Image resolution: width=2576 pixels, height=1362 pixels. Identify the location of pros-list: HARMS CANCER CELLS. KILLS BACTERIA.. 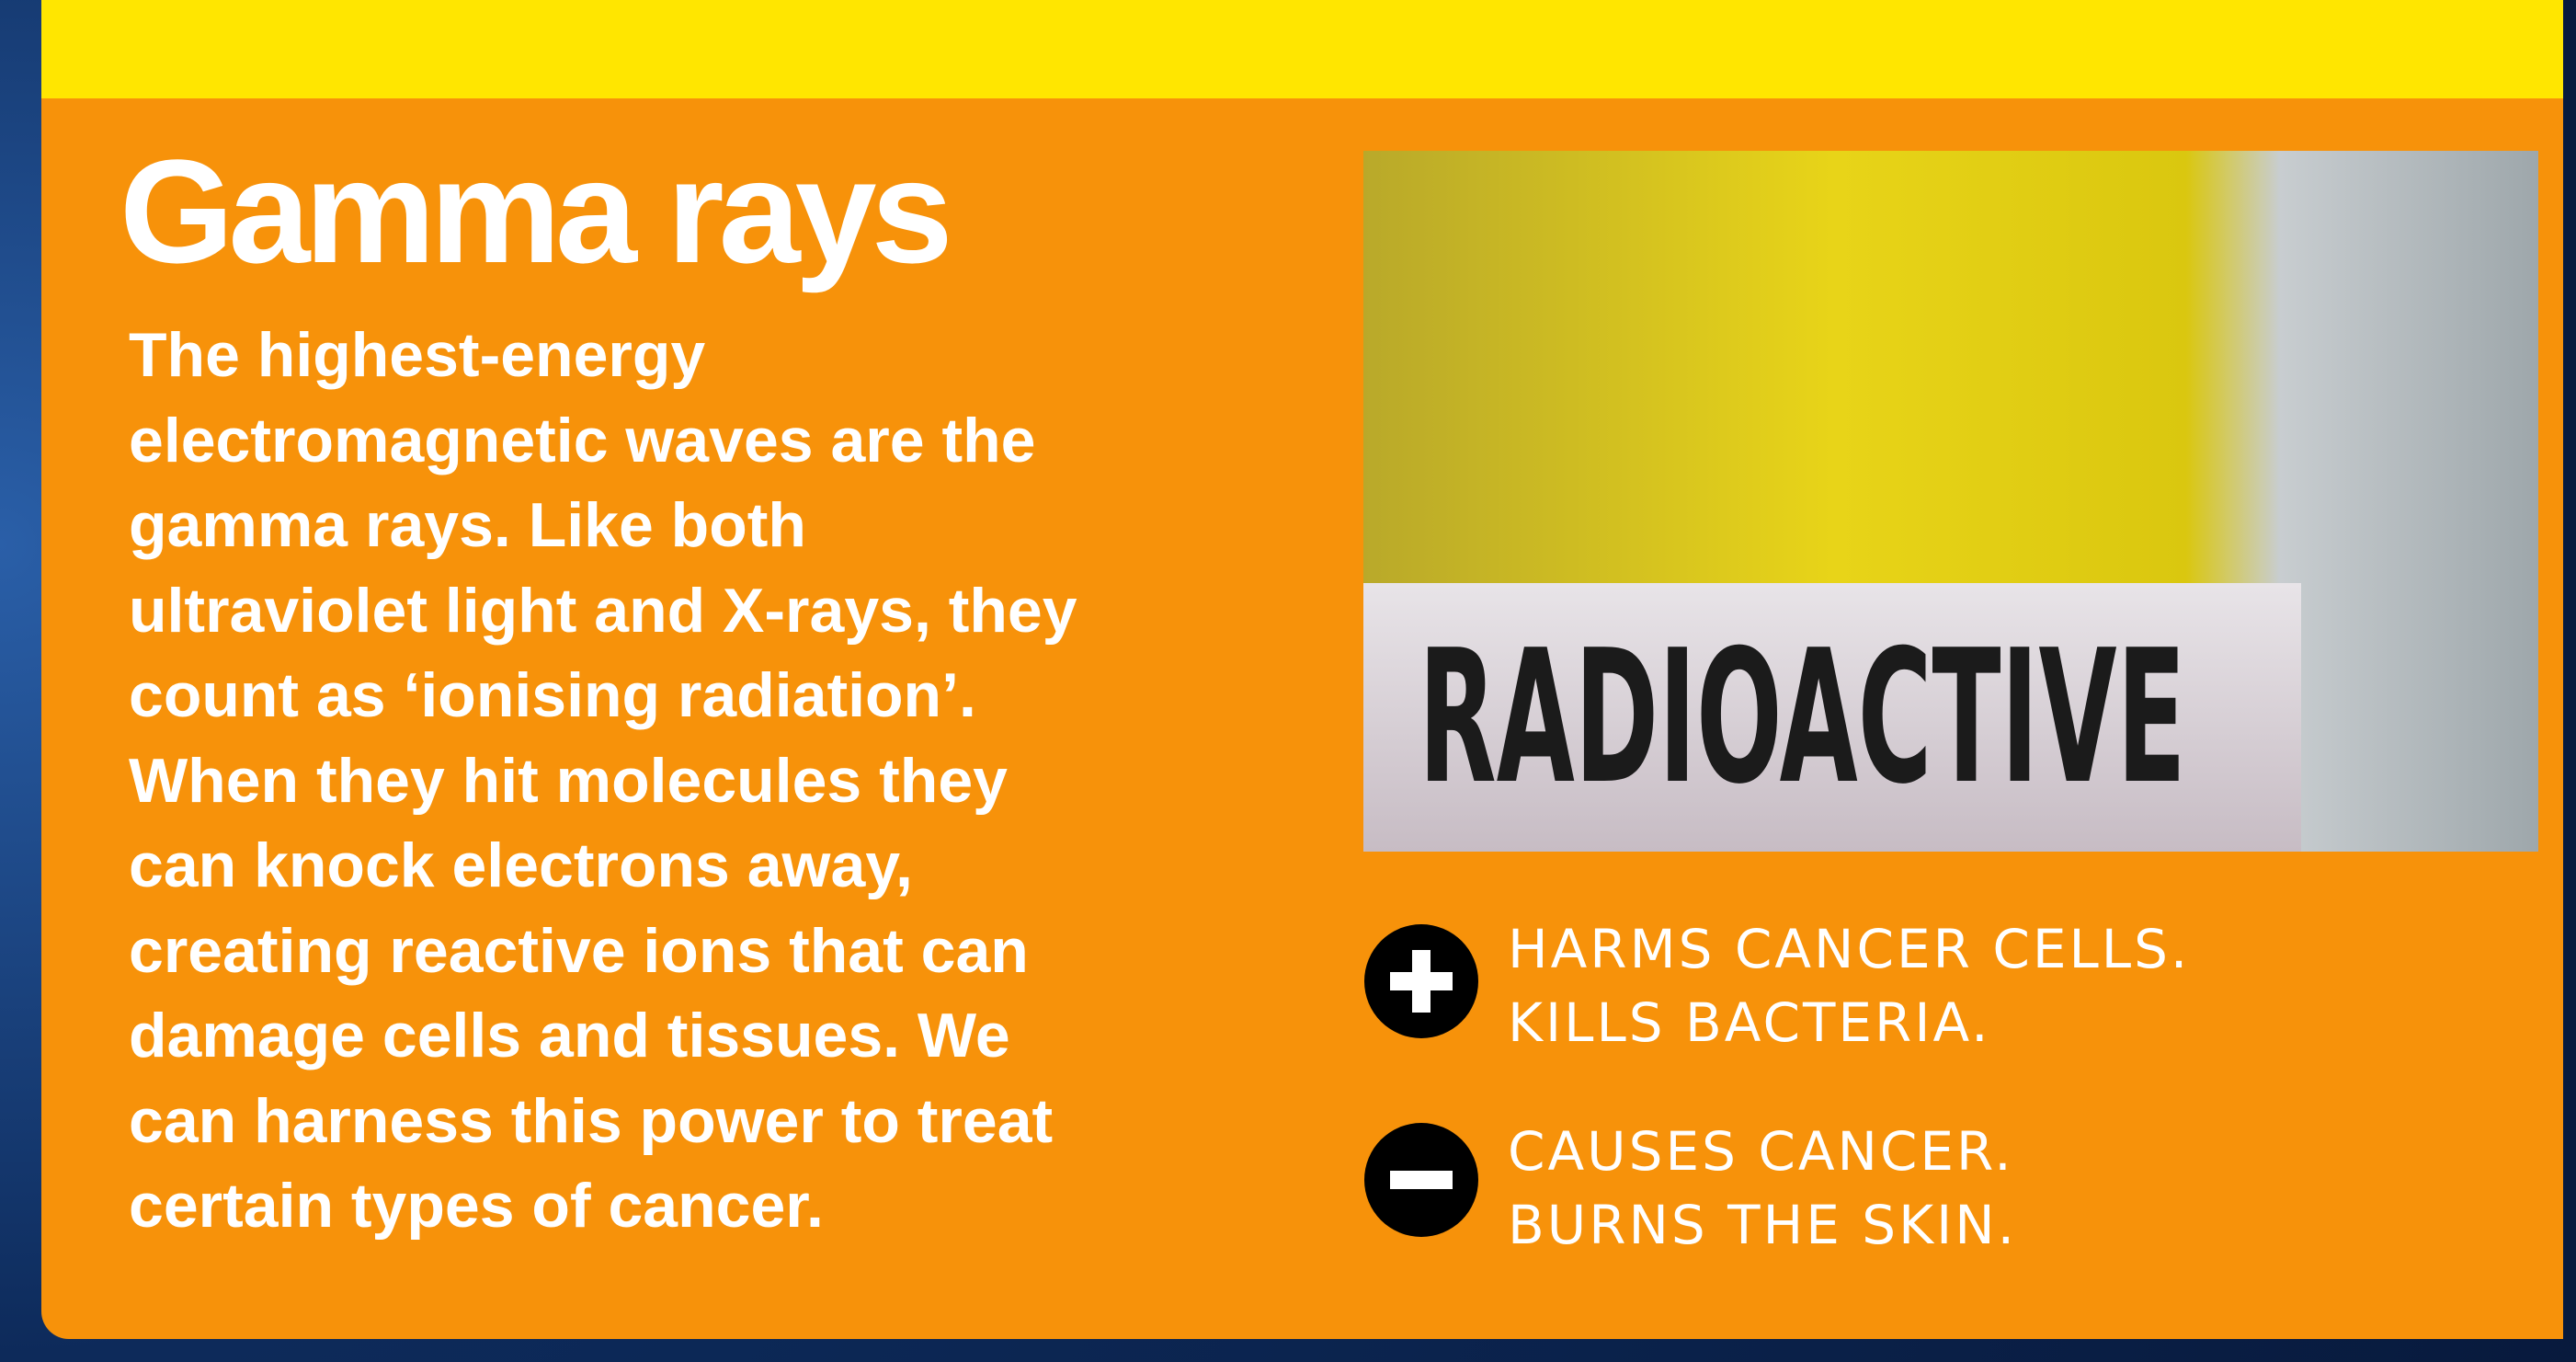
(1849, 985).